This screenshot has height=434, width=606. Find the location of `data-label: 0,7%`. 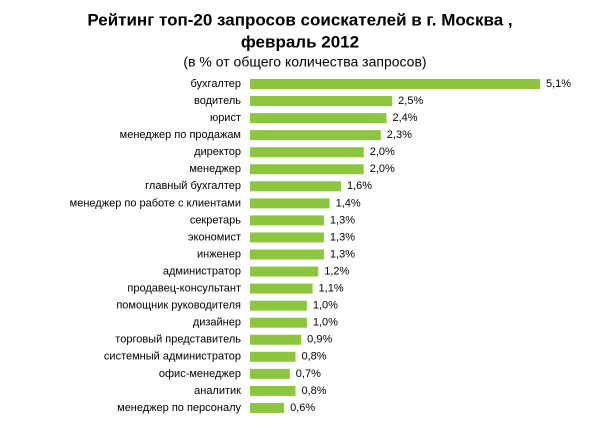

data-label: 0,7% is located at coordinates (308, 374).